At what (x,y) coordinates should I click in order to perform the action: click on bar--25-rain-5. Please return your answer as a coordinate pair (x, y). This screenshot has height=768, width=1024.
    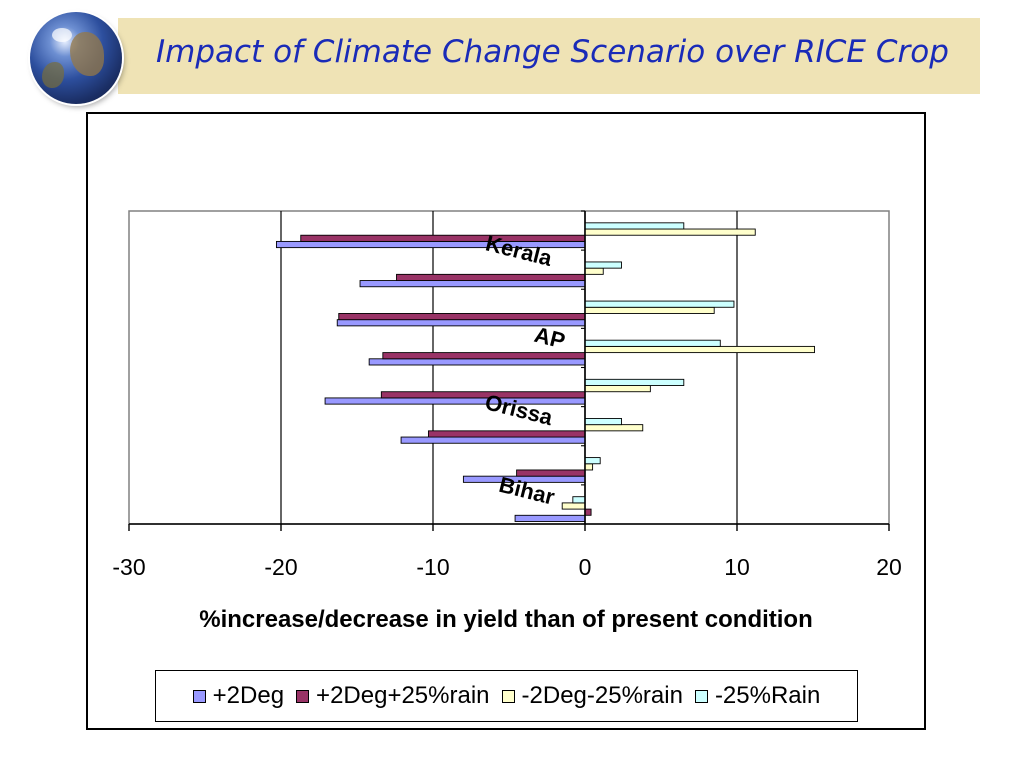
    Looking at the image, I should click on (659, 304).